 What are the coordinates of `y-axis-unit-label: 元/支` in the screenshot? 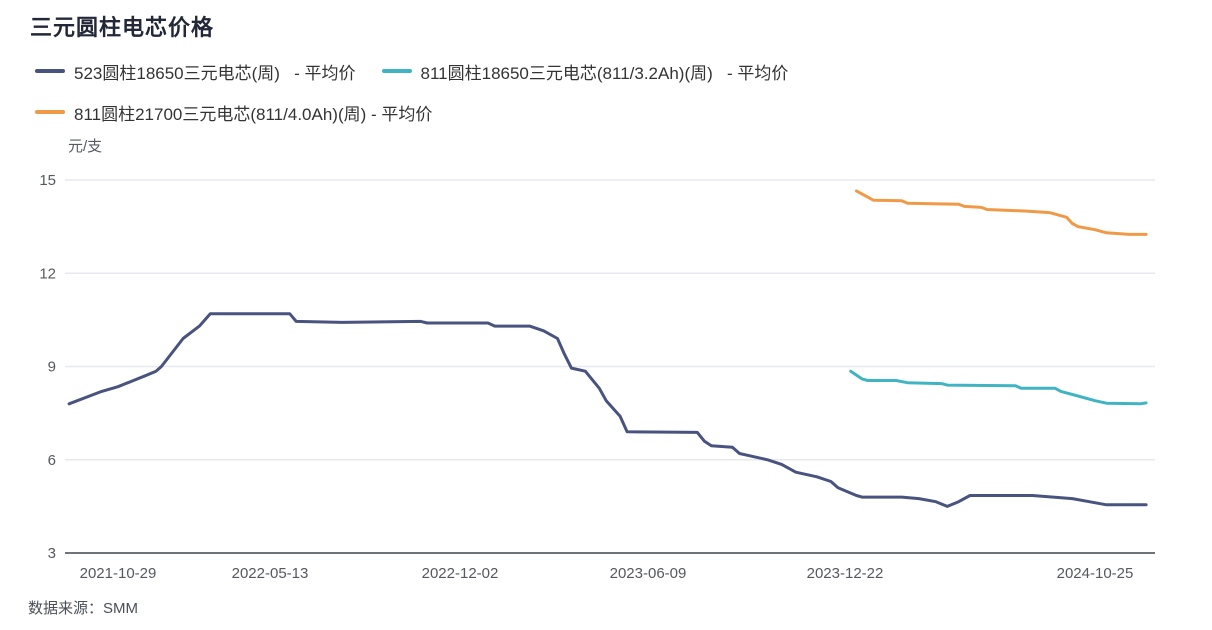 It's located at (85, 146).